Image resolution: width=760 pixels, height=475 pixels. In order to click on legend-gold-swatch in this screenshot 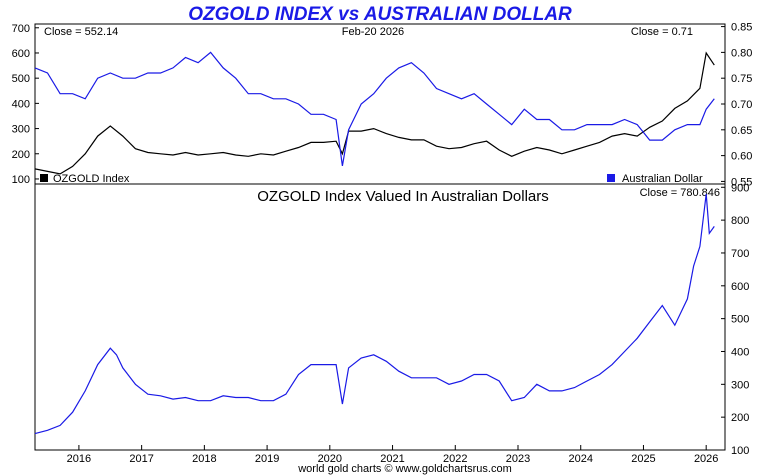, I will do `click(44, 178)`.